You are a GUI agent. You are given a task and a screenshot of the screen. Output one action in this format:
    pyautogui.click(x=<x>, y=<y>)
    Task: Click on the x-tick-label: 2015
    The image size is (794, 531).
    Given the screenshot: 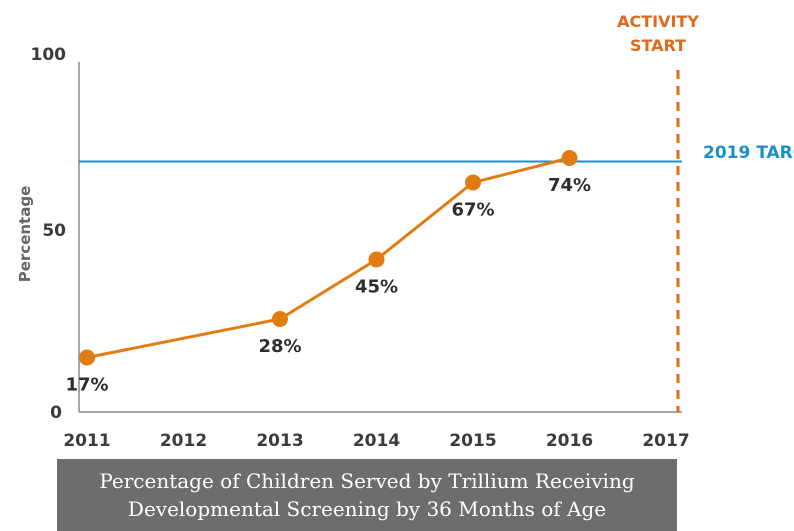 What is the action you would take?
    pyautogui.click(x=472, y=441)
    